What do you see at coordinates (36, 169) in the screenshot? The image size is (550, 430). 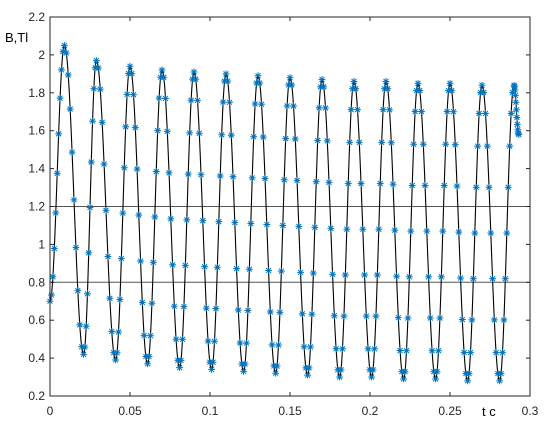 I see `y-tick-label: 1.4` at bounding box center [36, 169].